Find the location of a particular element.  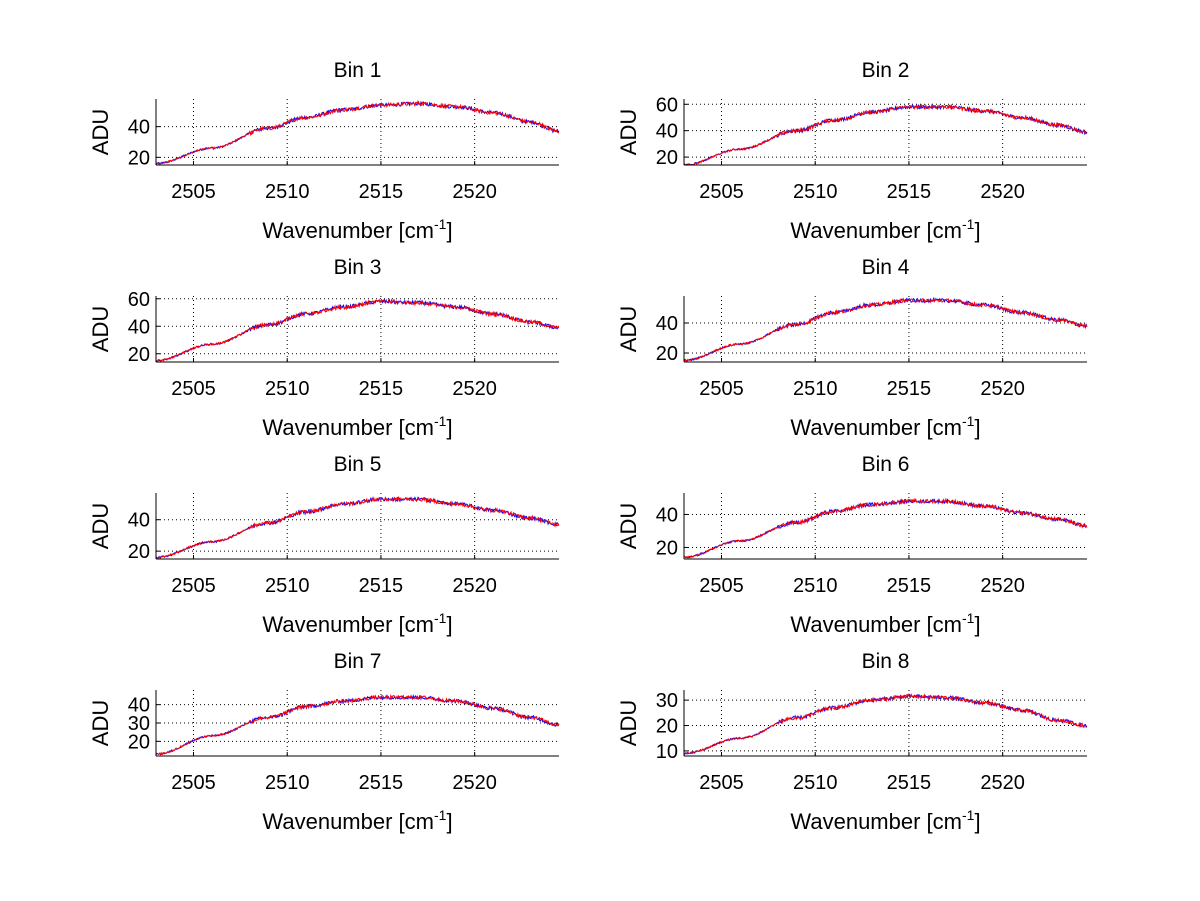

subplot-title: Bin 6 is located at coordinates (886, 464).